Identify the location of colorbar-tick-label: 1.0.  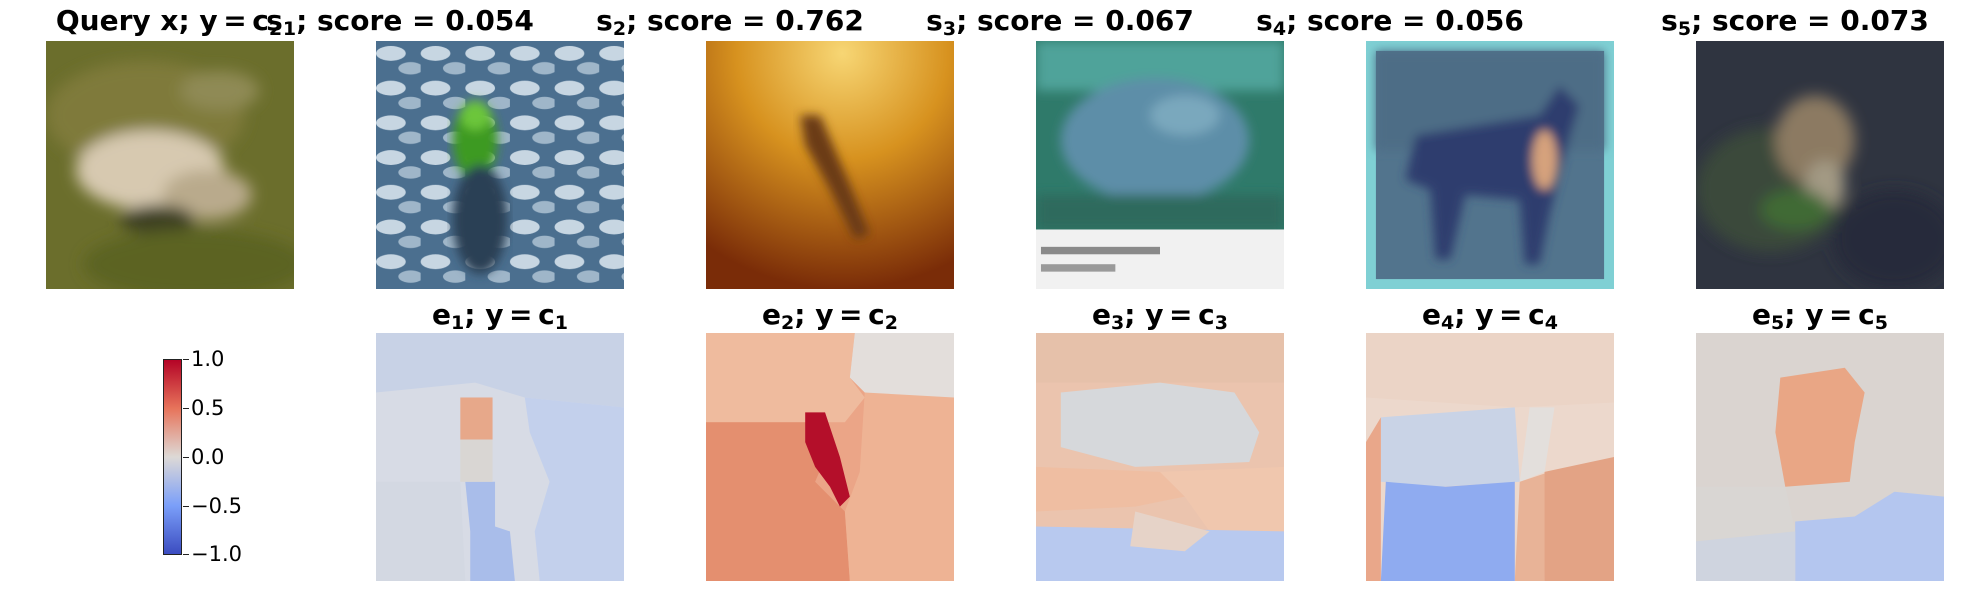
(208, 359).